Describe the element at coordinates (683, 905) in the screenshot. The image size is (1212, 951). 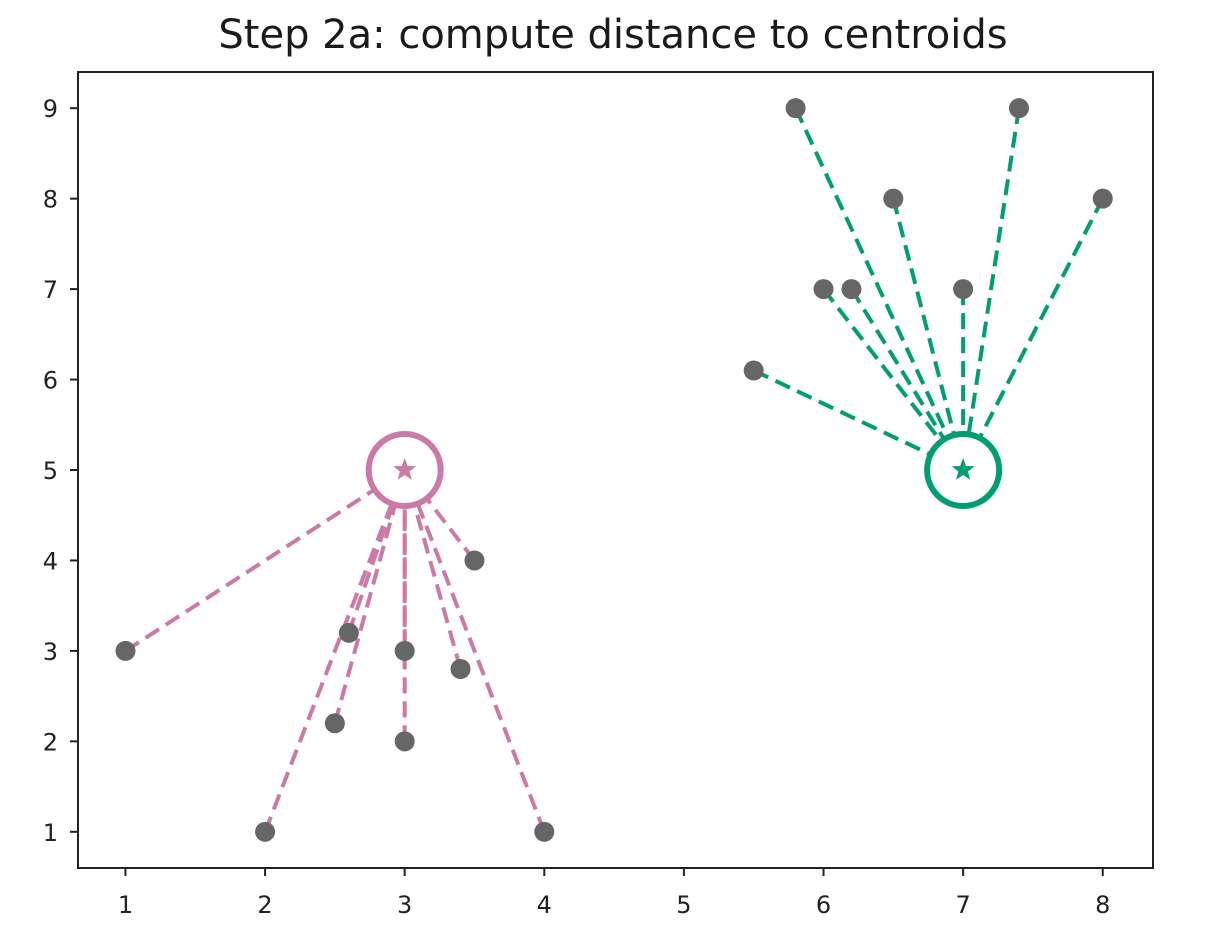
I see `x-tick-label: 5` at that location.